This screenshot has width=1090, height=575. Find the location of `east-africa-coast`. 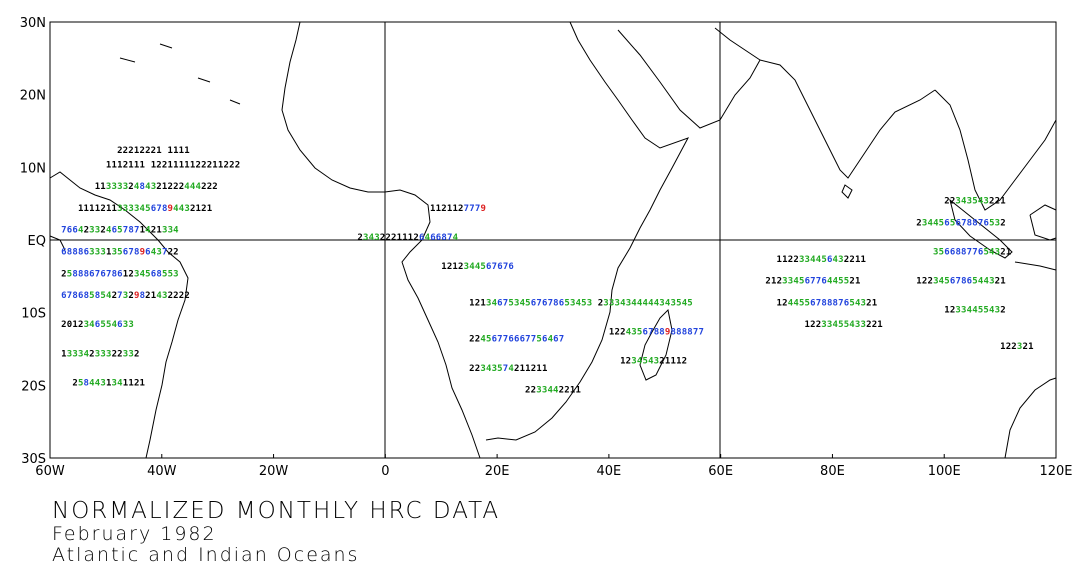

east-africa-coast is located at coordinates (587, 231).